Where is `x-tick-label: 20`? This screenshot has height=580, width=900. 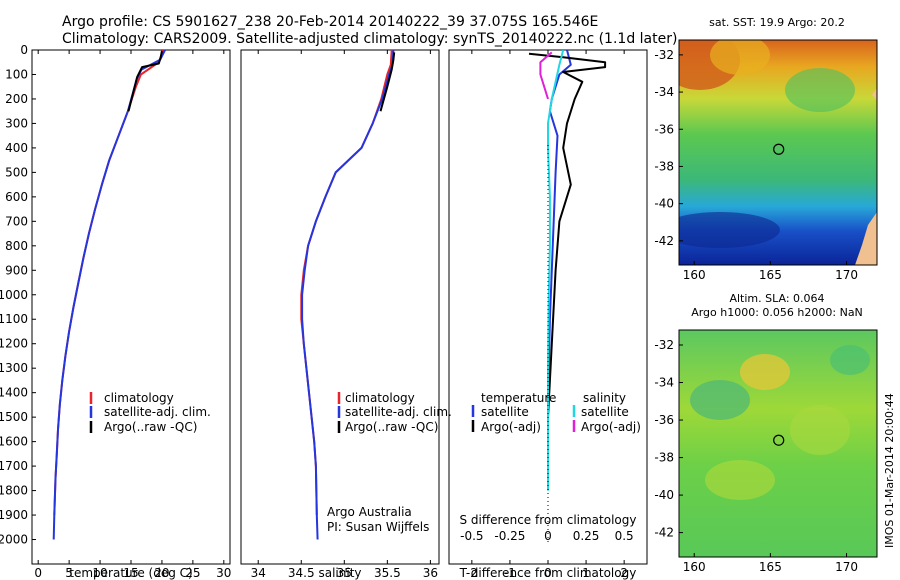 x-tick-label: 20 is located at coordinates (161, 573).